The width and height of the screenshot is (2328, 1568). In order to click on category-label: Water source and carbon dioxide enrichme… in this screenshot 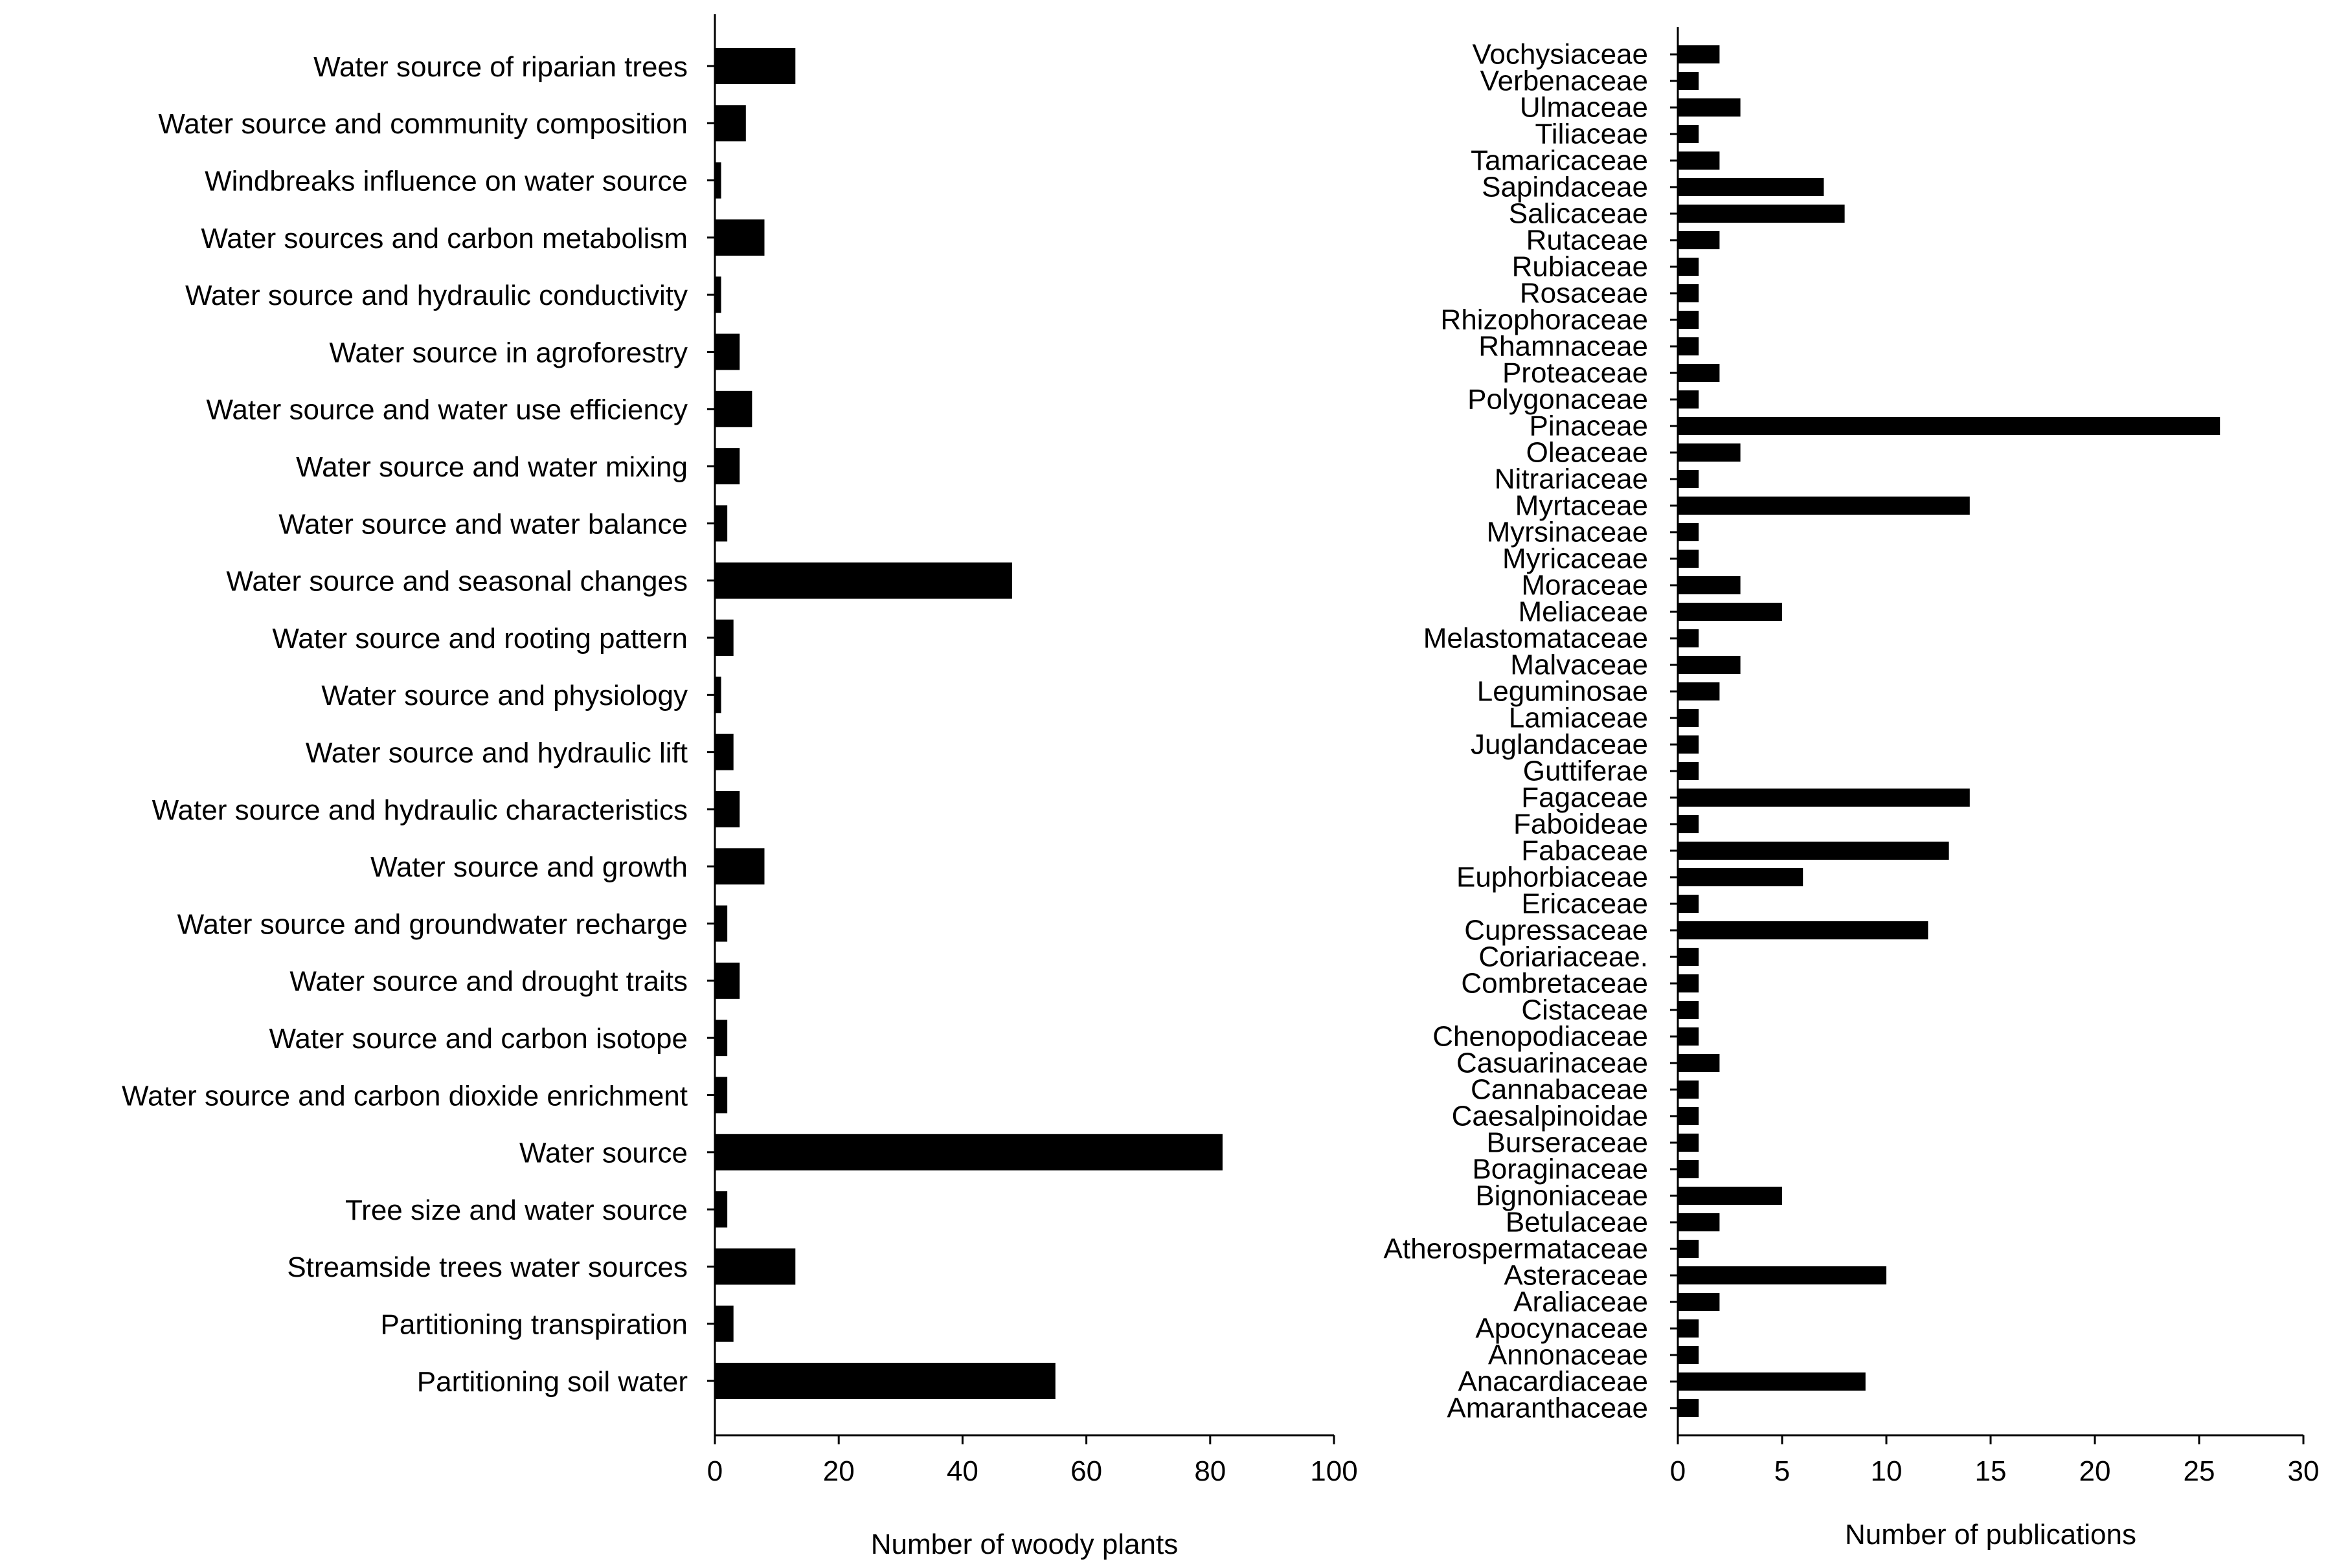, I will do `click(405, 1096)`.